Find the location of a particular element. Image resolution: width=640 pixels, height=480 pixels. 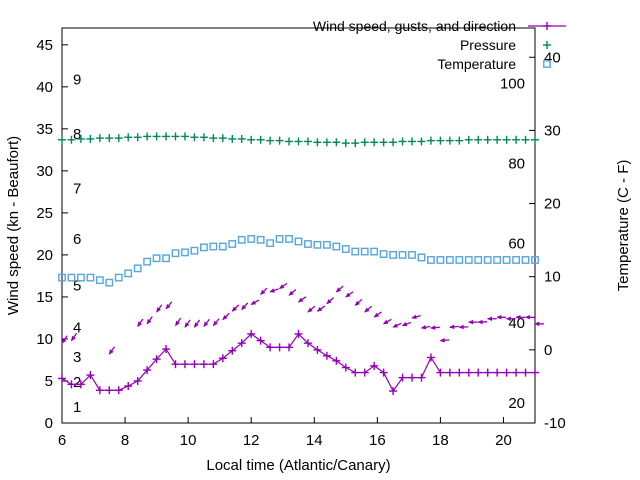

fahrenheit-label: 100 is located at coordinates (512, 84).